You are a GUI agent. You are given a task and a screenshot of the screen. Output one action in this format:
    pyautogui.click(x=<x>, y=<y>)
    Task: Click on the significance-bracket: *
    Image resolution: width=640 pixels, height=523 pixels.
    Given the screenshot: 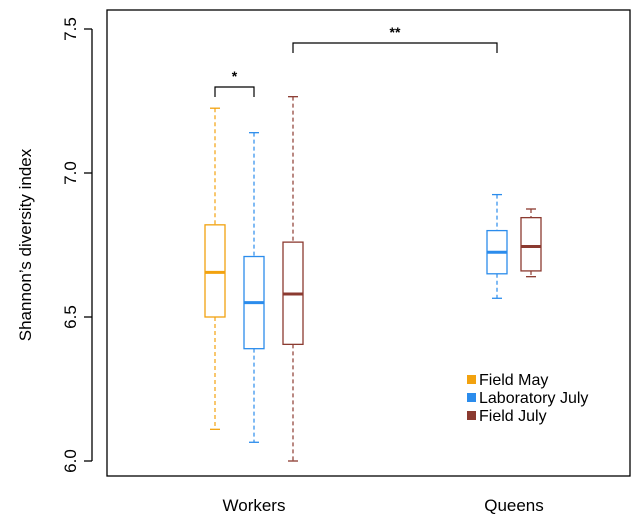 What is the action you would take?
    pyautogui.click(x=234, y=82)
    